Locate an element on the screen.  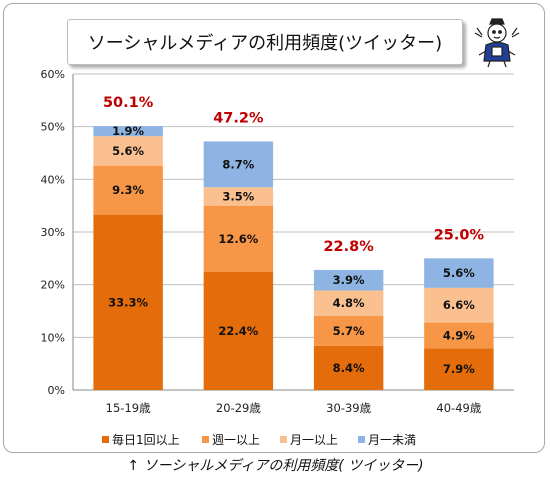
data-label: 1.9% is located at coordinates (128, 131).